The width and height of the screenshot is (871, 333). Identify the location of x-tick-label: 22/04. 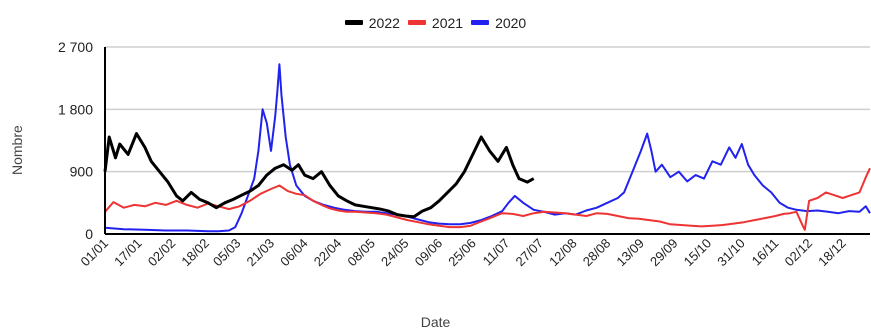
(328, 253).